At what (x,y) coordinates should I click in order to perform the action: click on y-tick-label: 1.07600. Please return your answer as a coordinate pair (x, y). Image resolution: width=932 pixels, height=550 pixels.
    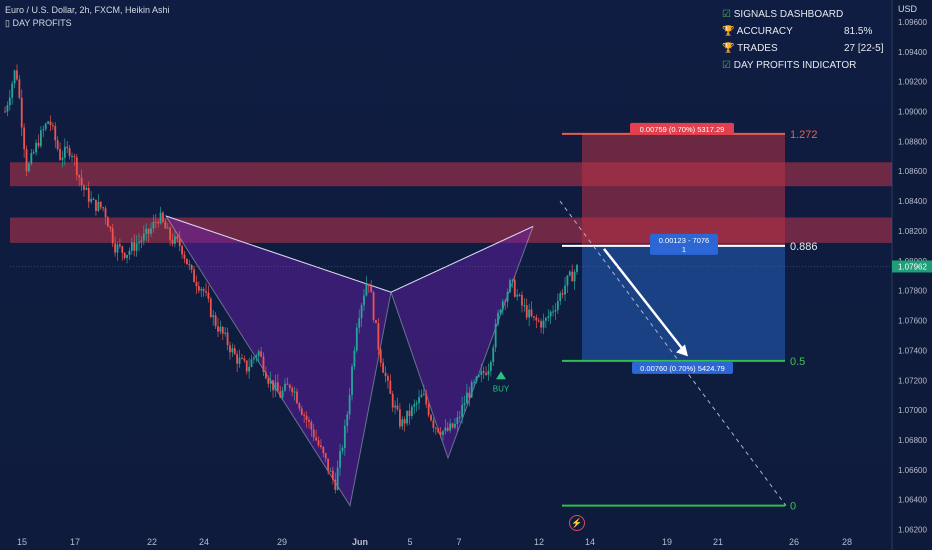
    Looking at the image, I should click on (912, 321).